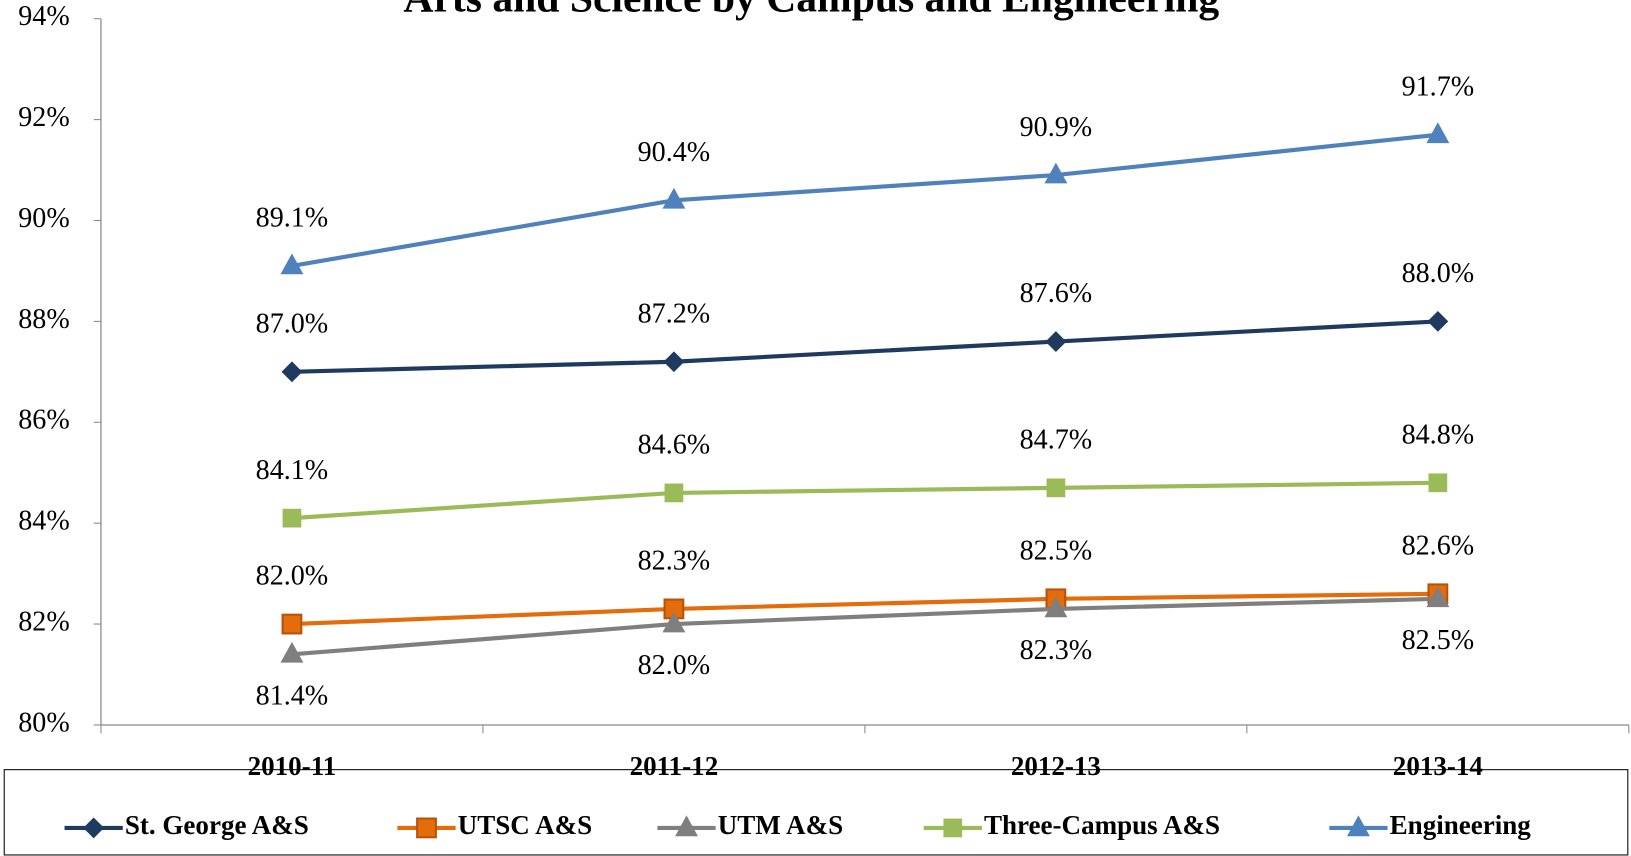 The height and width of the screenshot is (856, 1631). What do you see at coordinates (674, 313) in the screenshot?
I see `data-label: 87.2%` at bounding box center [674, 313].